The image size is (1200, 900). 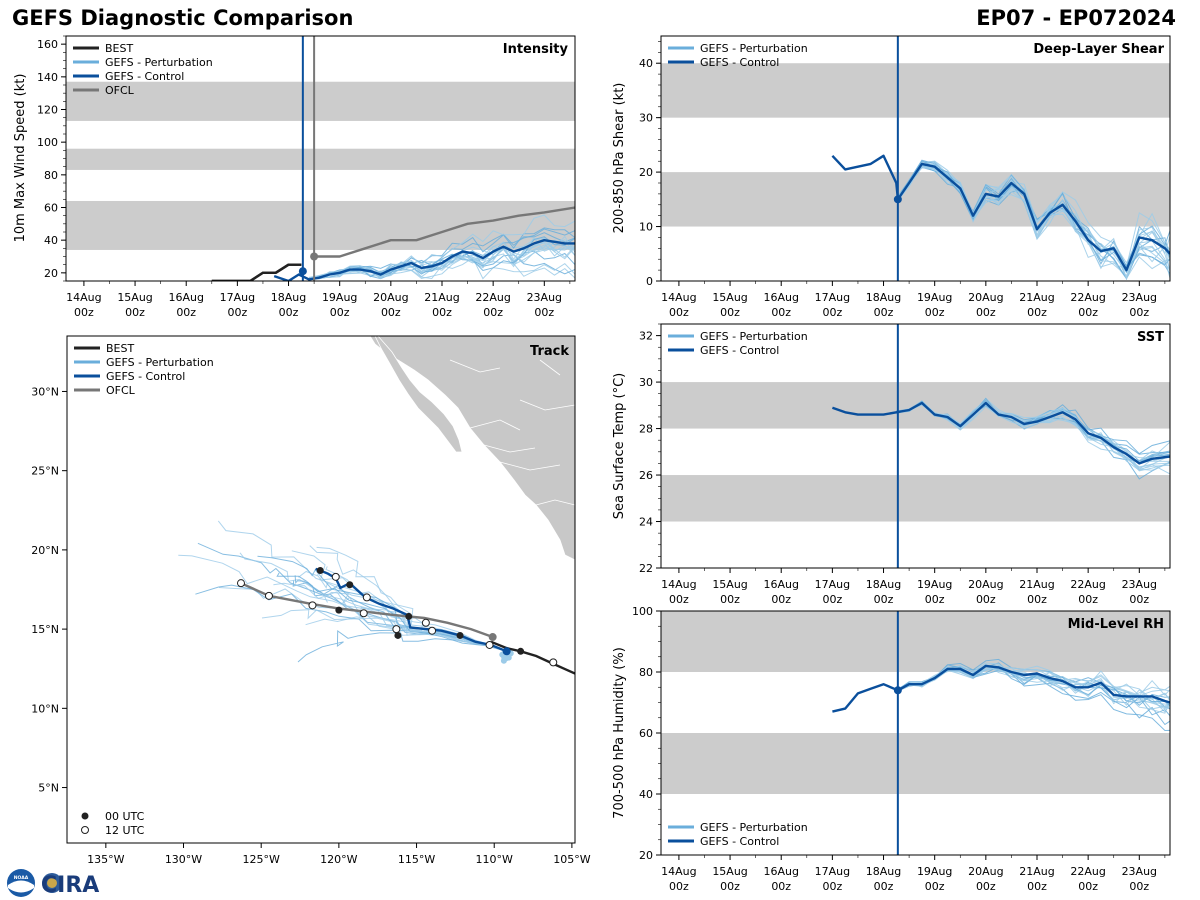 I want to click on track-ytick-label-3: 20°N, so click(x=45, y=550).